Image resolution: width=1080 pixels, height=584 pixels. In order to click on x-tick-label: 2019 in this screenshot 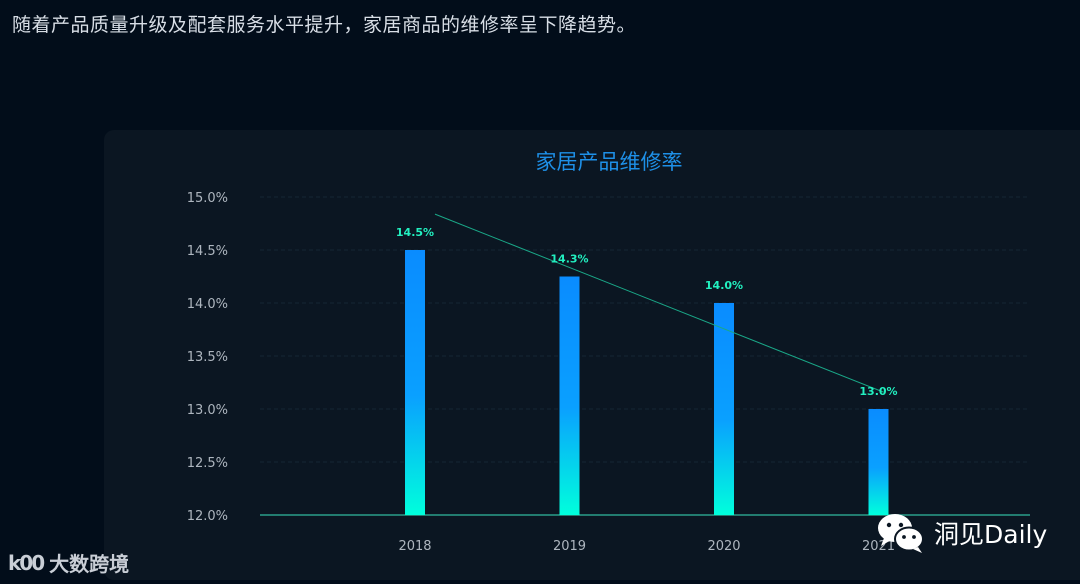, I will do `click(569, 546)`.